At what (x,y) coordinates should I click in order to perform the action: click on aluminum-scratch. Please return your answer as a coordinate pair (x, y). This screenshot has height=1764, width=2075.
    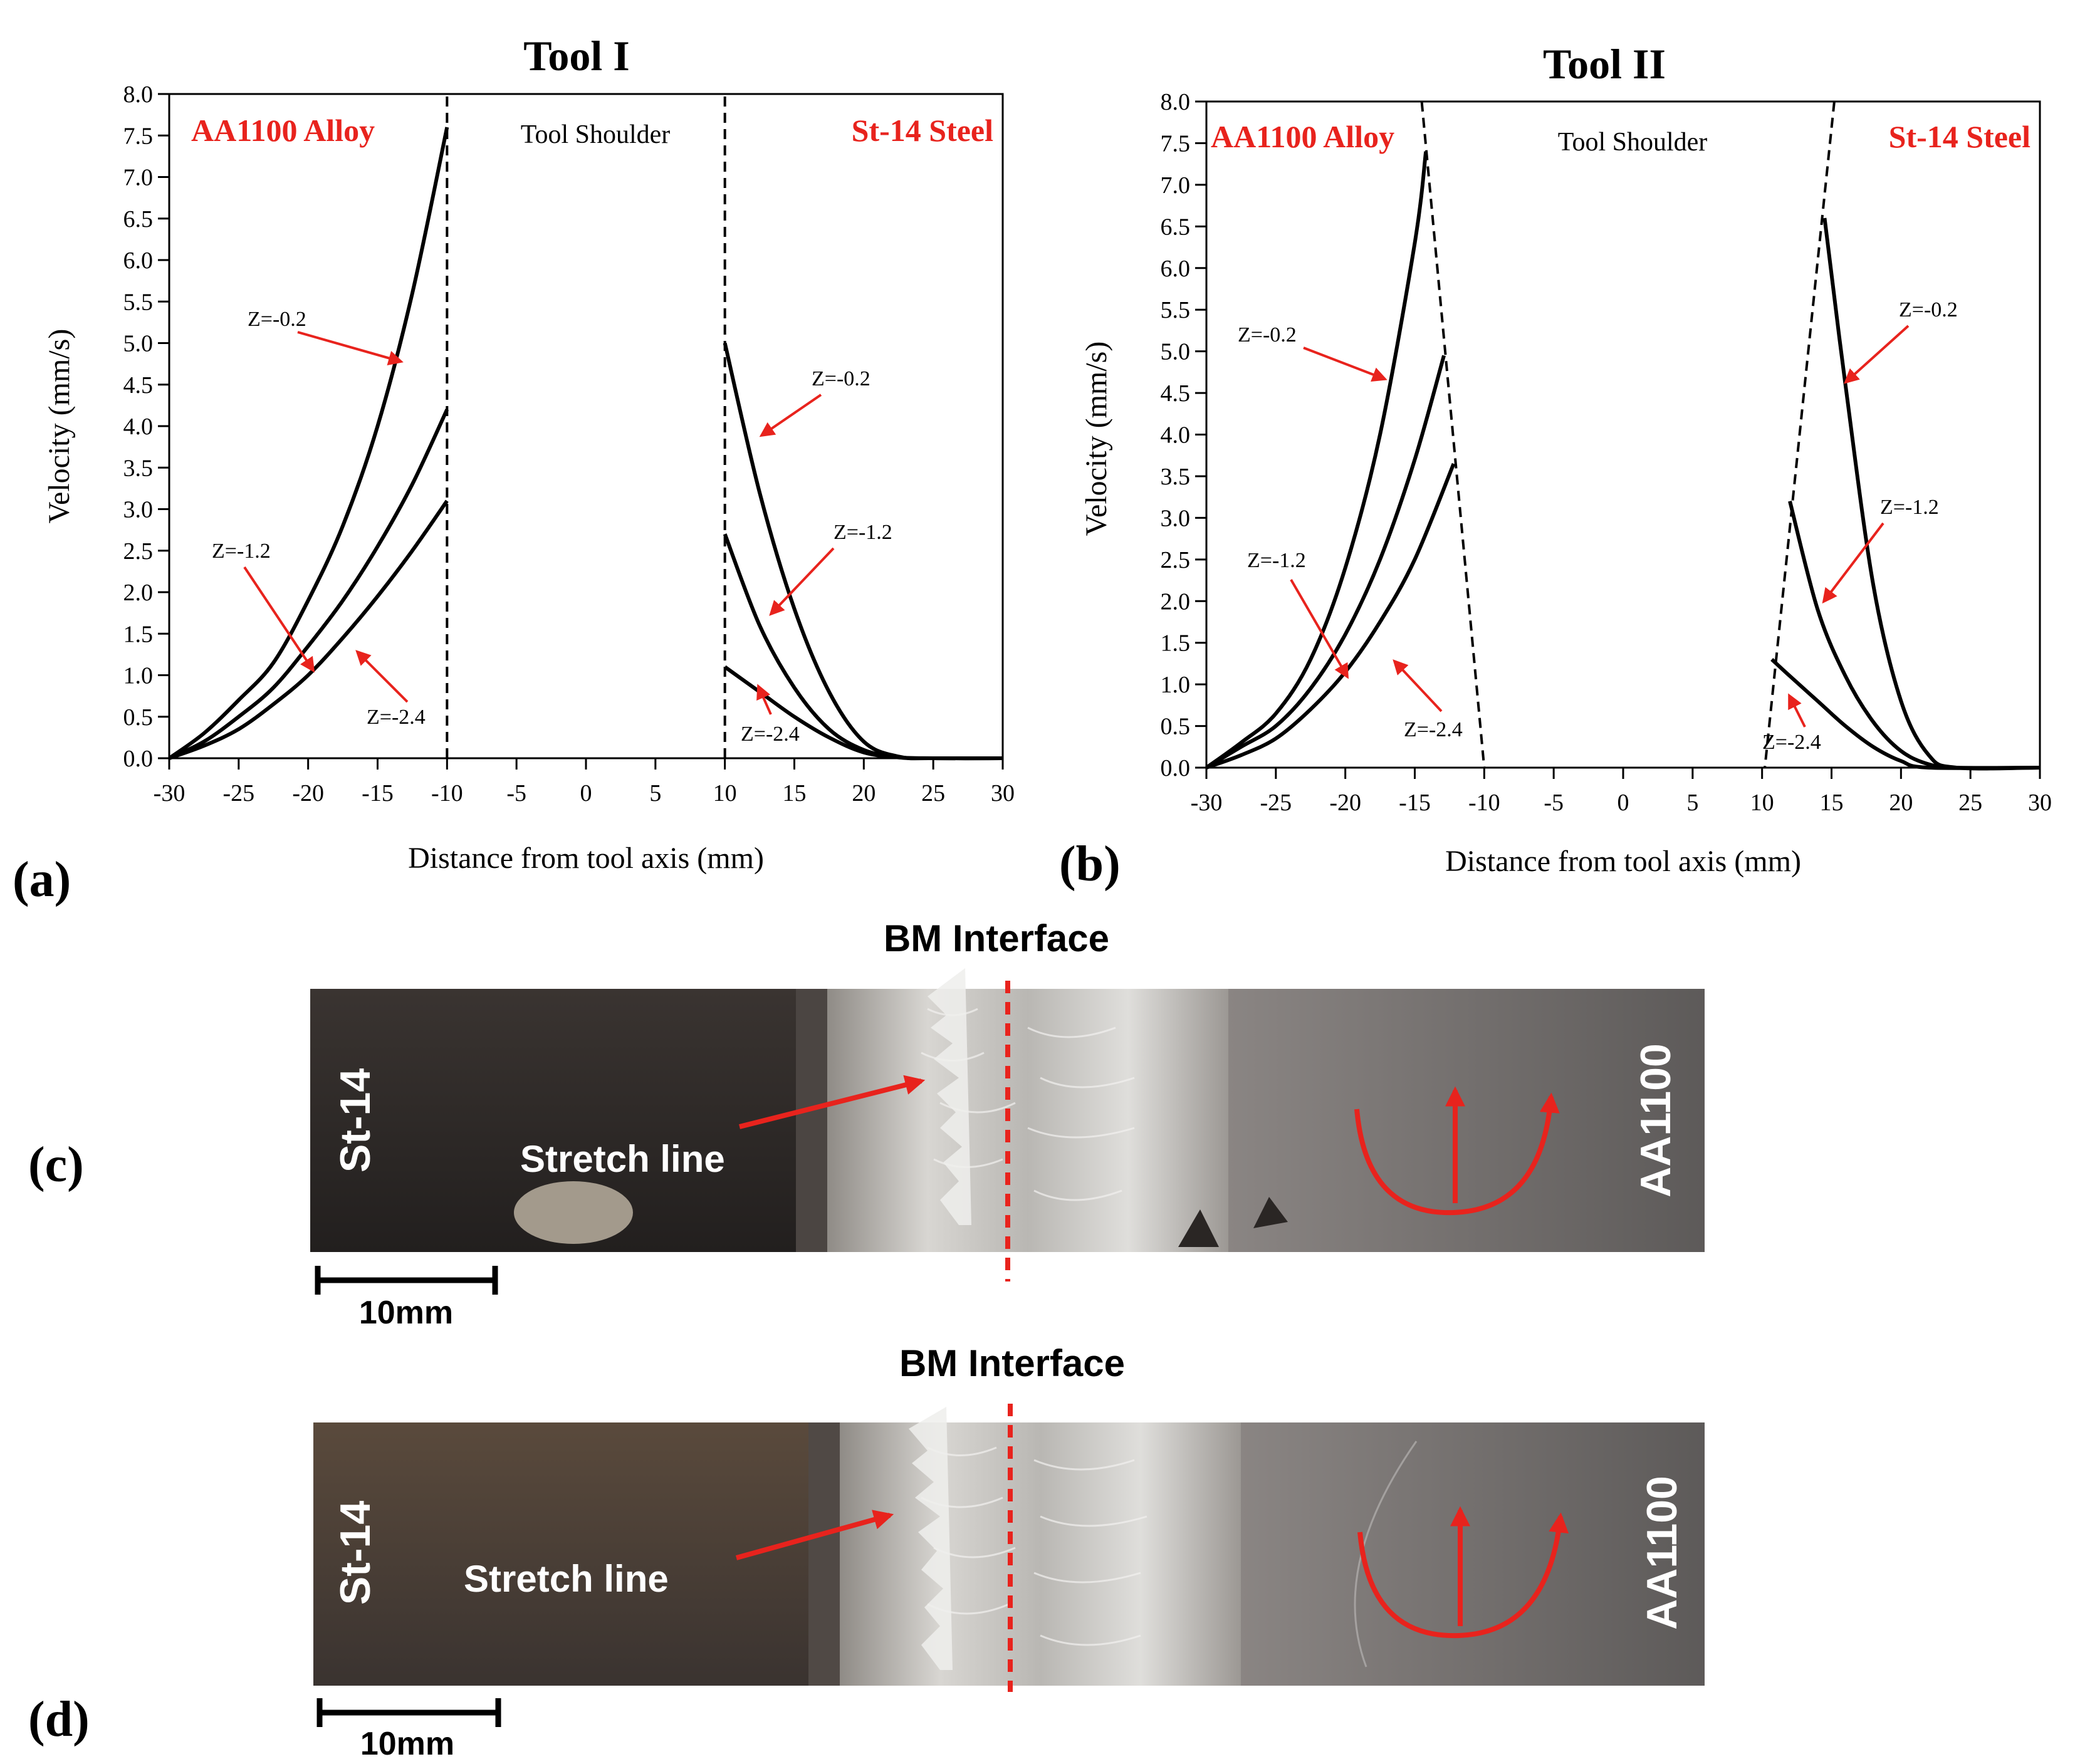
    Looking at the image, I should click on (1198, 1228).